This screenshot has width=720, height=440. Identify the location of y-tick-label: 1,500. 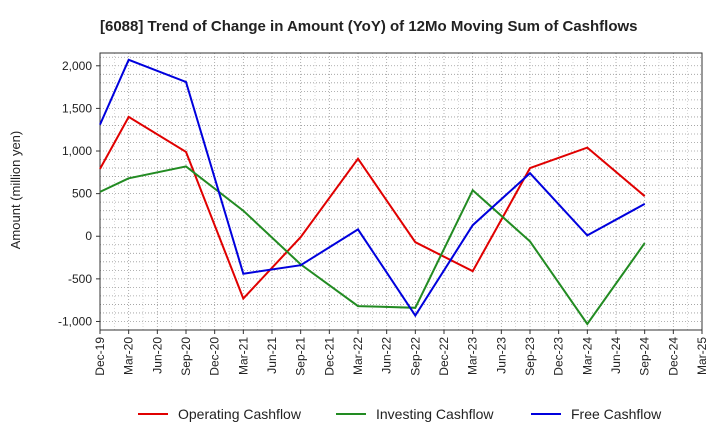
(77, 108).